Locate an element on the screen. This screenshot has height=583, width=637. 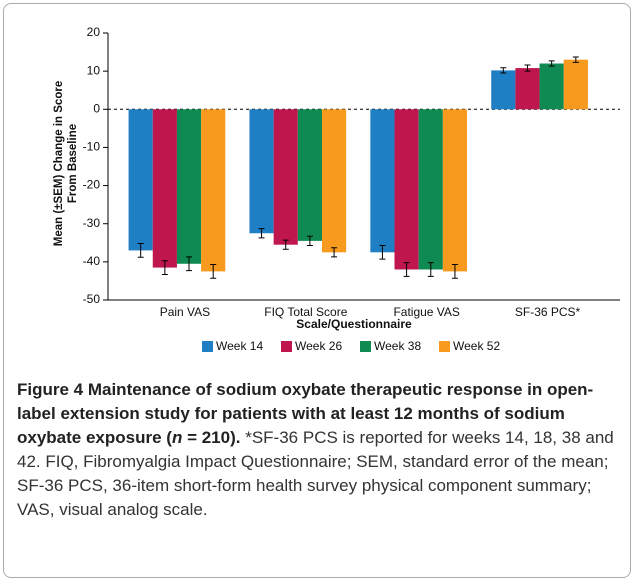
y-tick-label: 0 is located at coordinates (96, 108).